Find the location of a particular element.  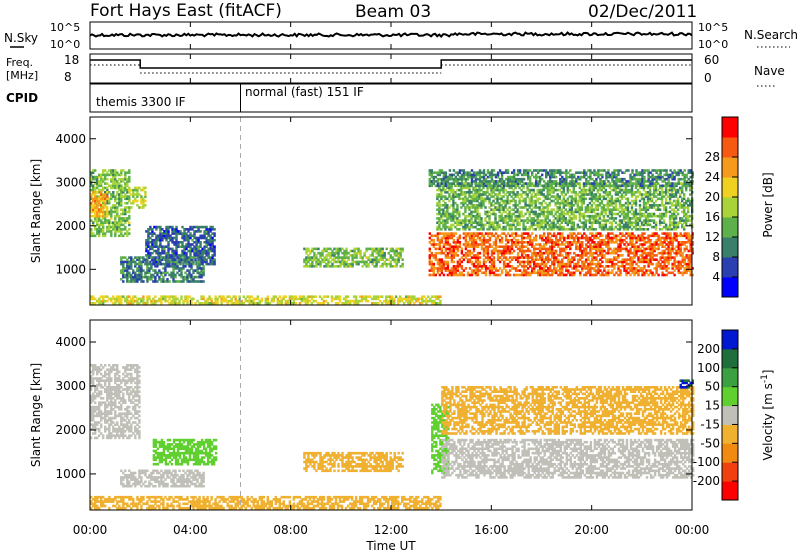

freq-label-line2: [MHz] is located at coordinates (22, 75).